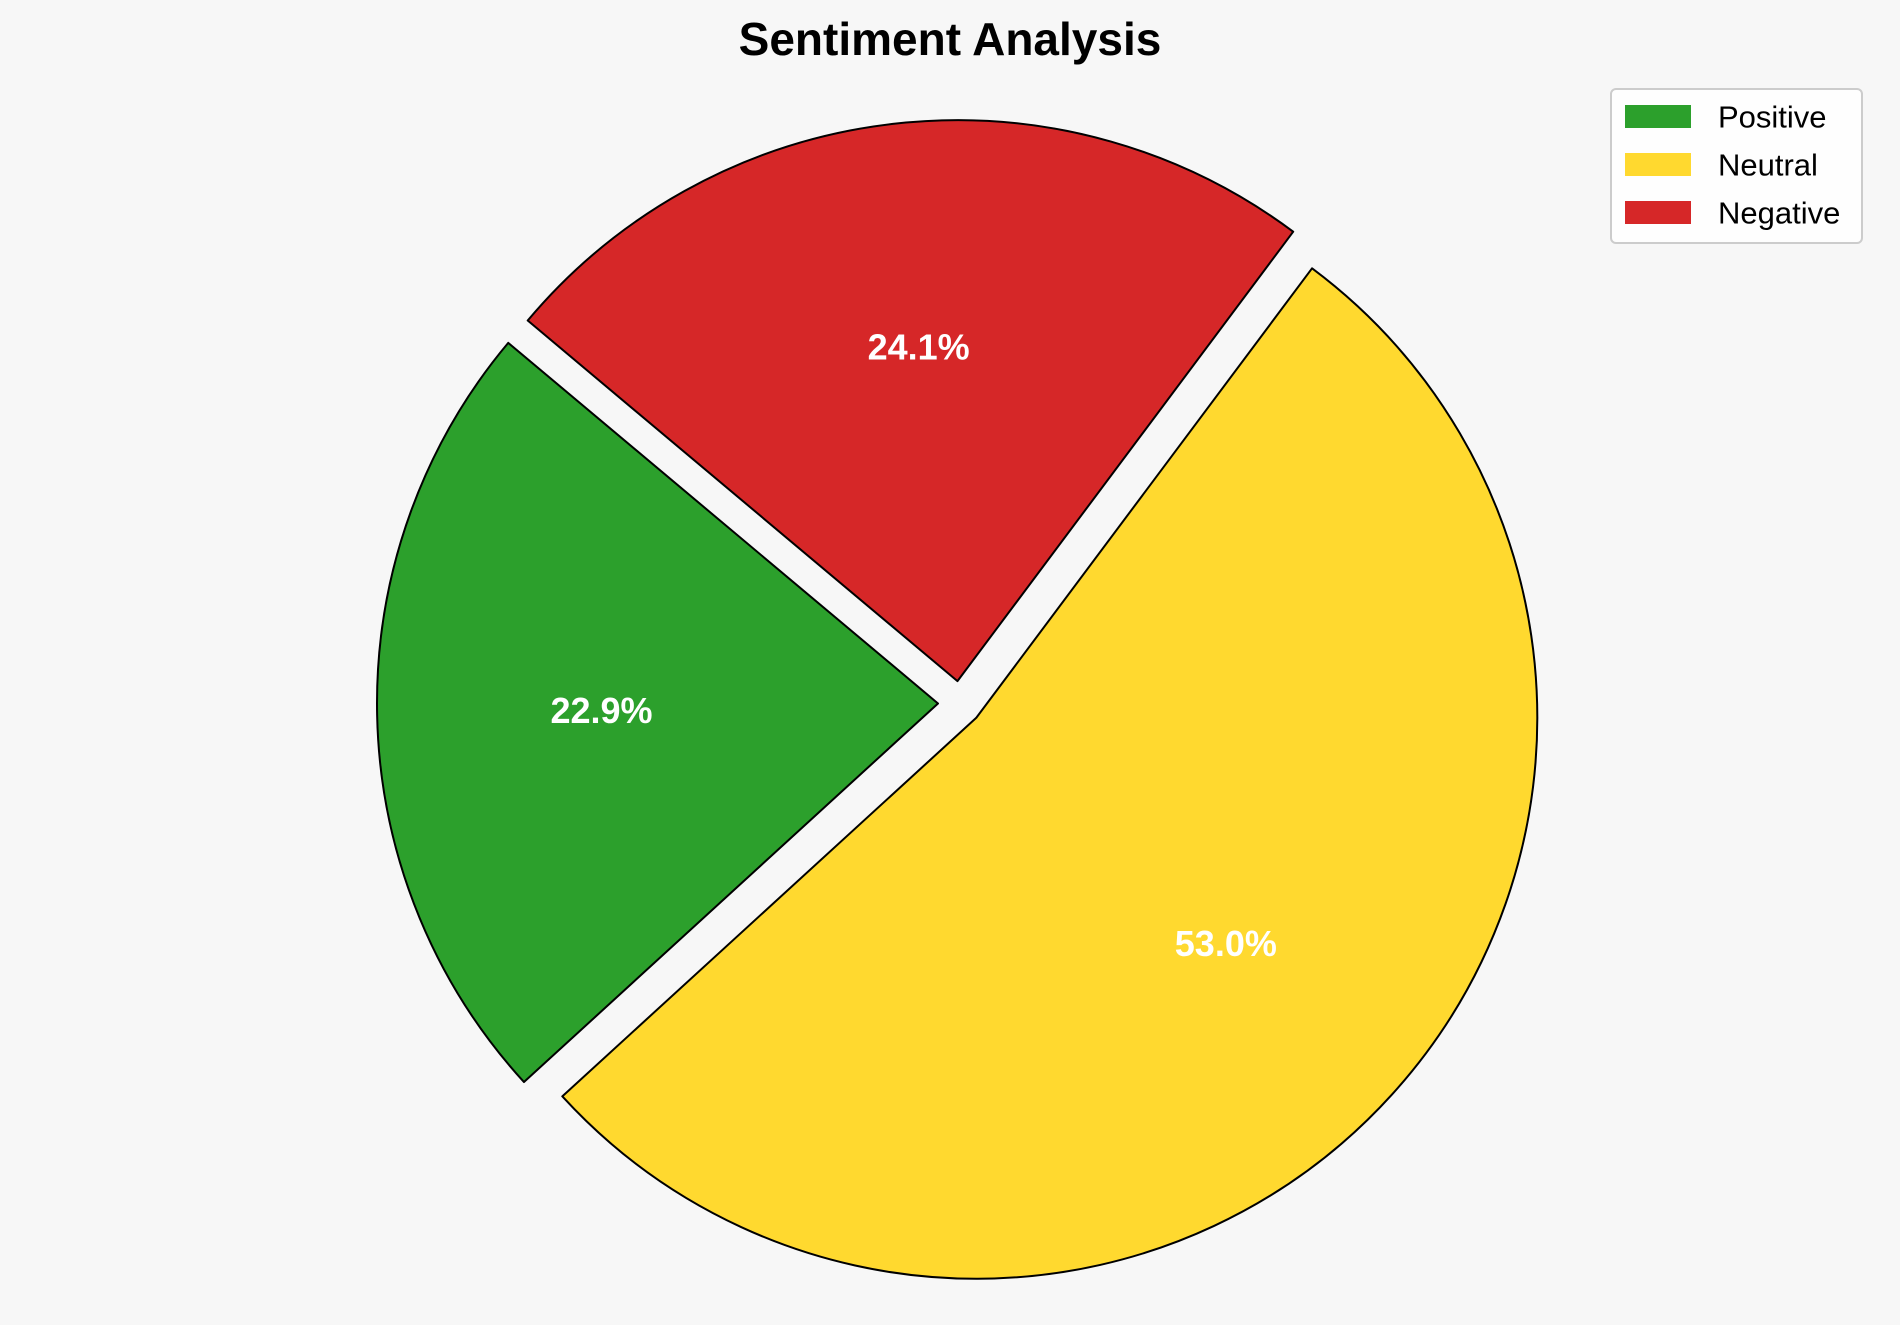  What do you see at coordinates (601, 710) in the screenshot?
I see `slice-label-positive: 22.9%` at bounding box center [601, 710].